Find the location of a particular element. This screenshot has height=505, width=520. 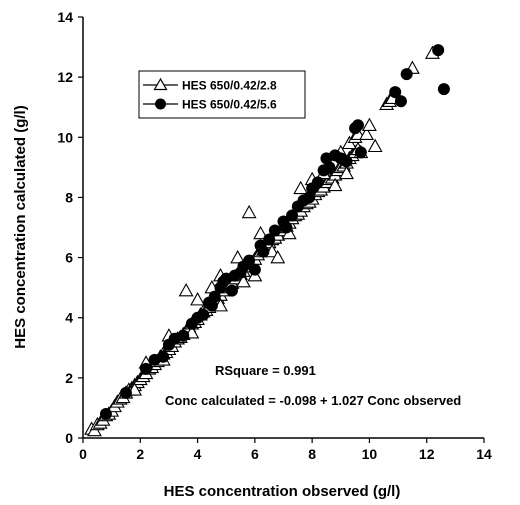

y-tick-label: 10 is located at coordinates (65, 137).